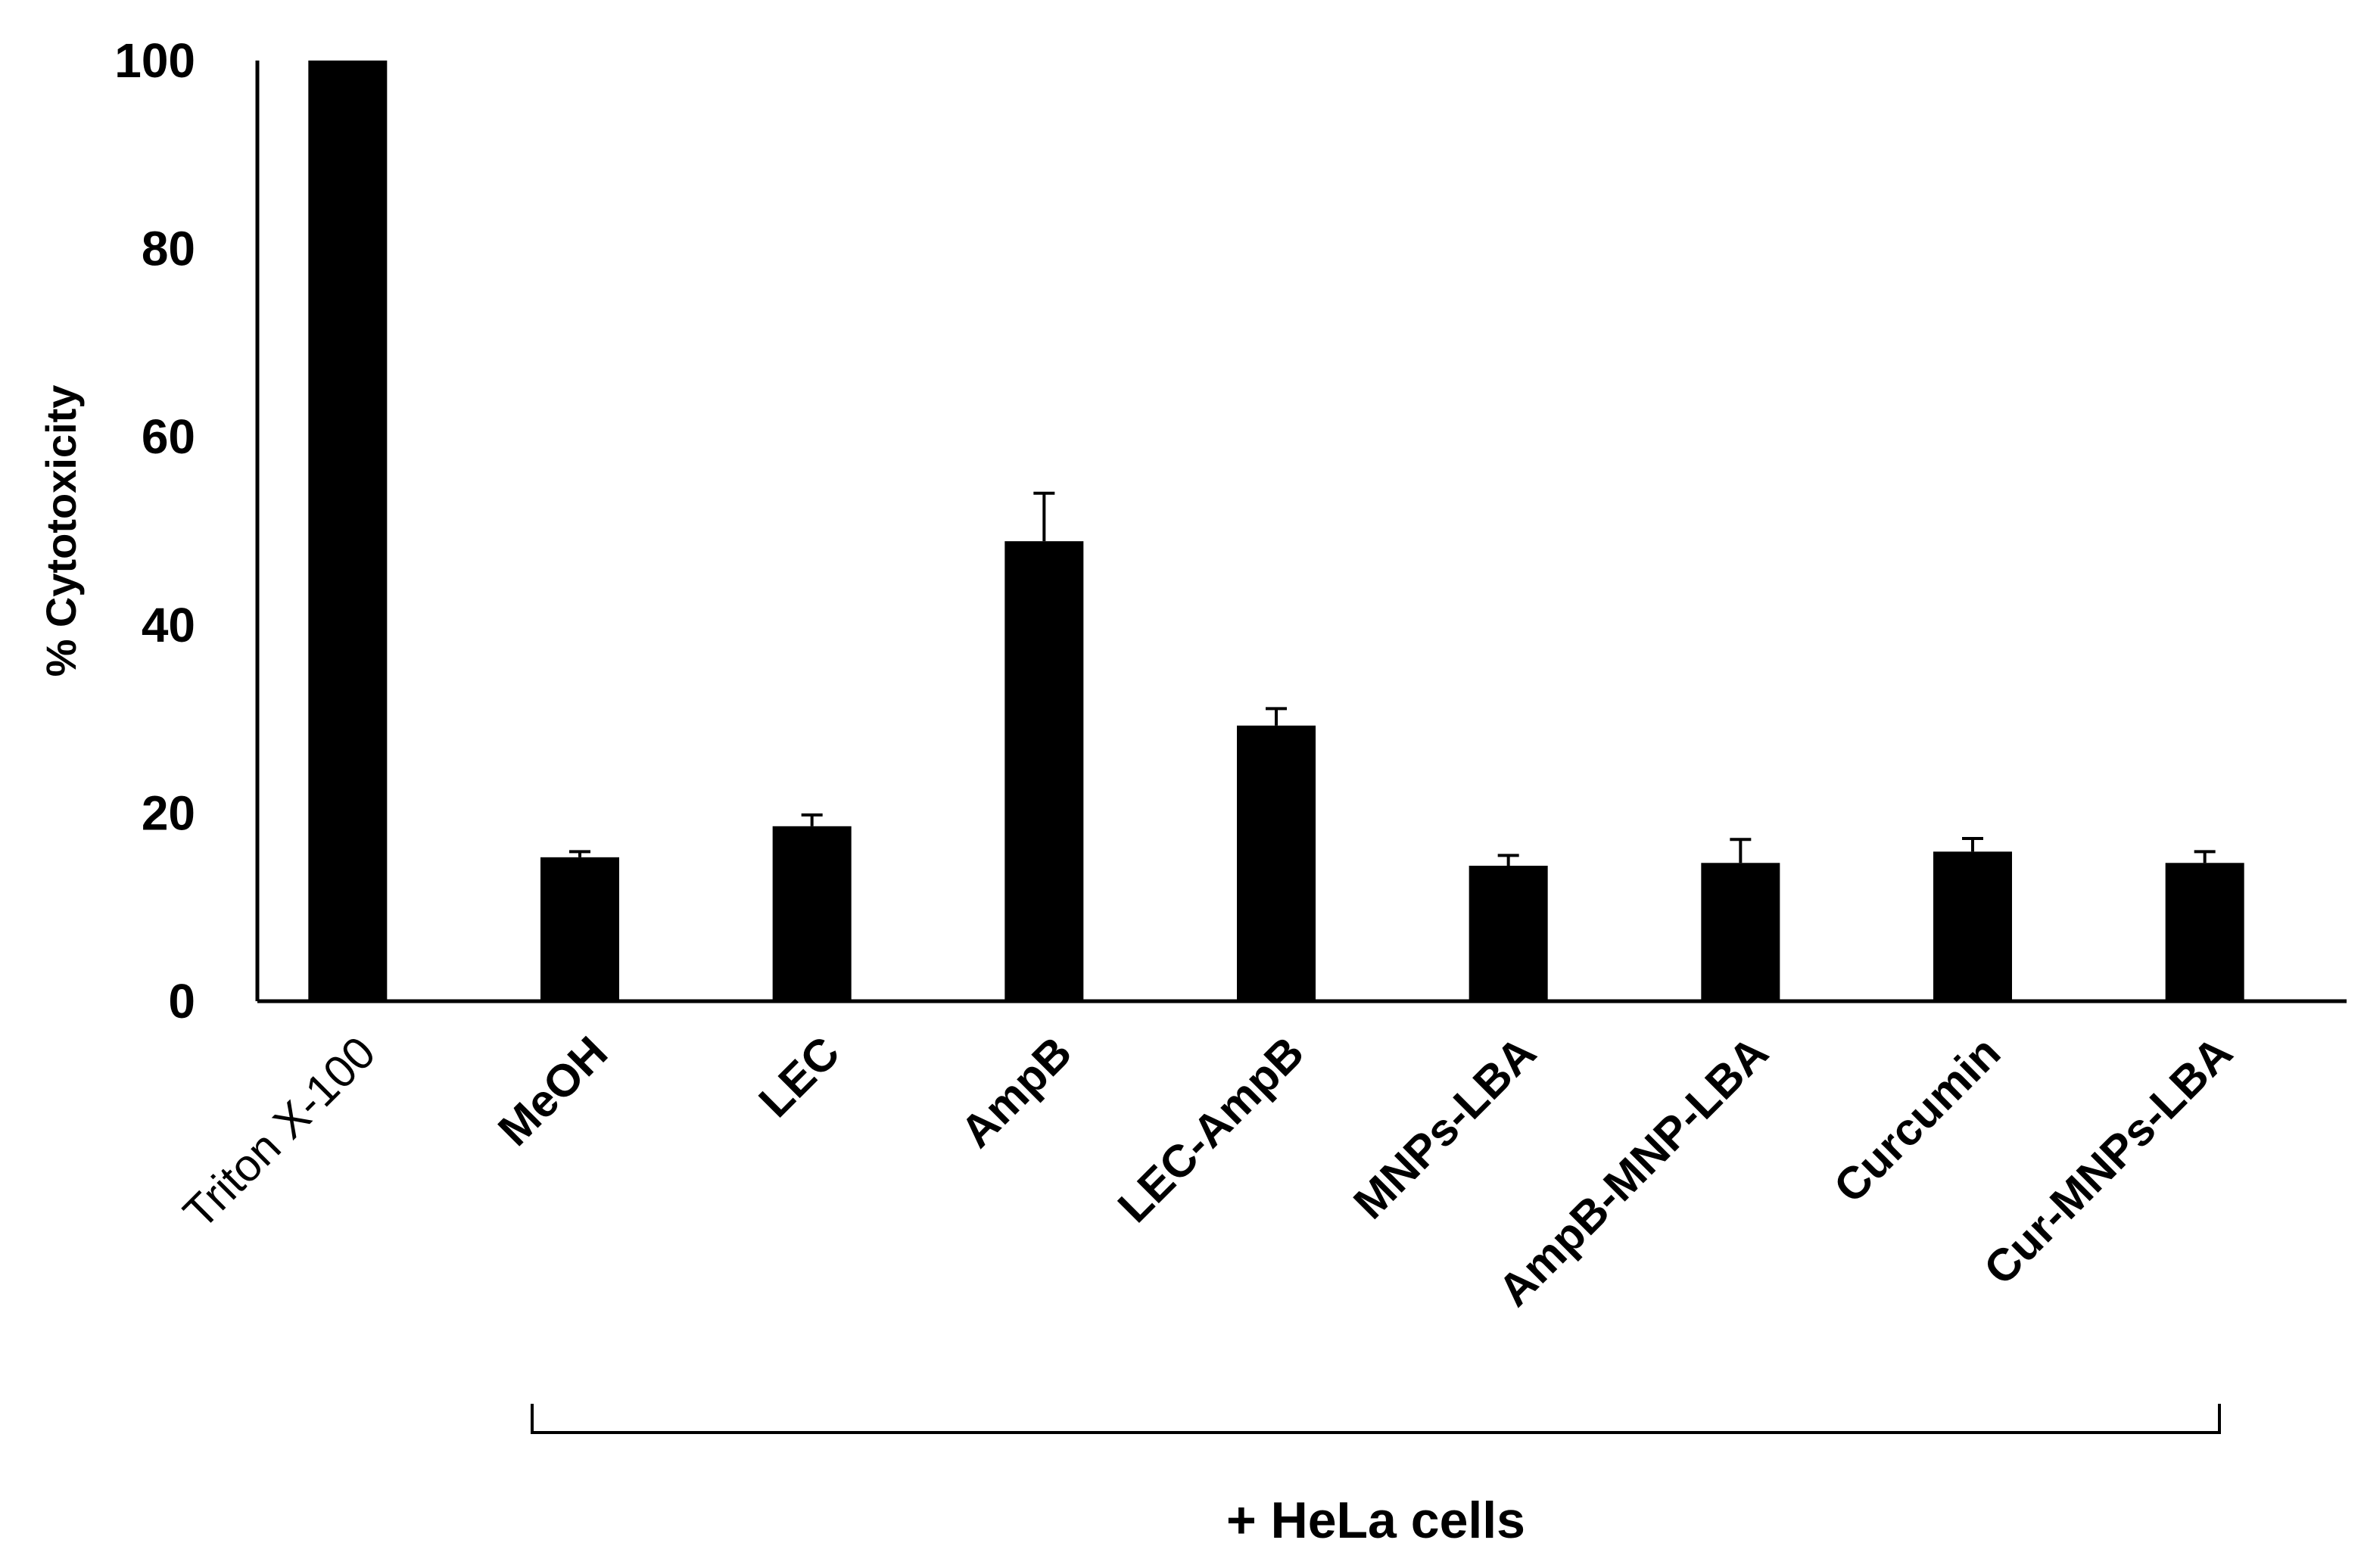  I want to click on y-tick-label: 20, so click(168, 813).